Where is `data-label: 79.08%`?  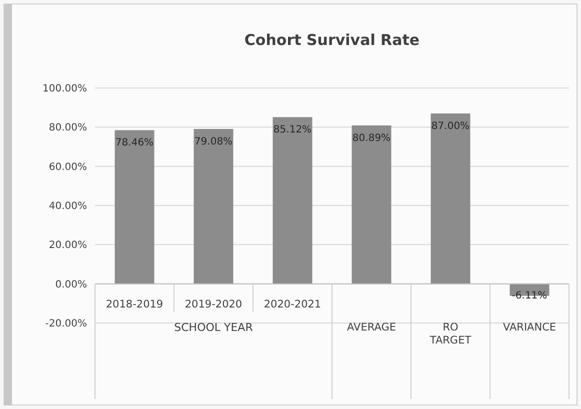 data-label: 79.08% is located at coordinates (213, 142).